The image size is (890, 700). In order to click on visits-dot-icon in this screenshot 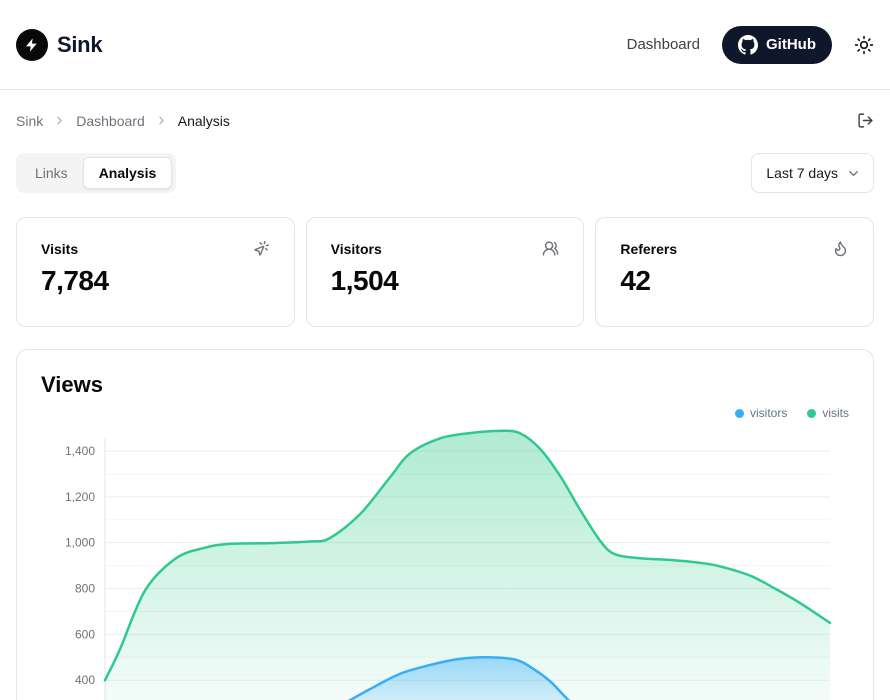, I will do `click(812, 413)`.